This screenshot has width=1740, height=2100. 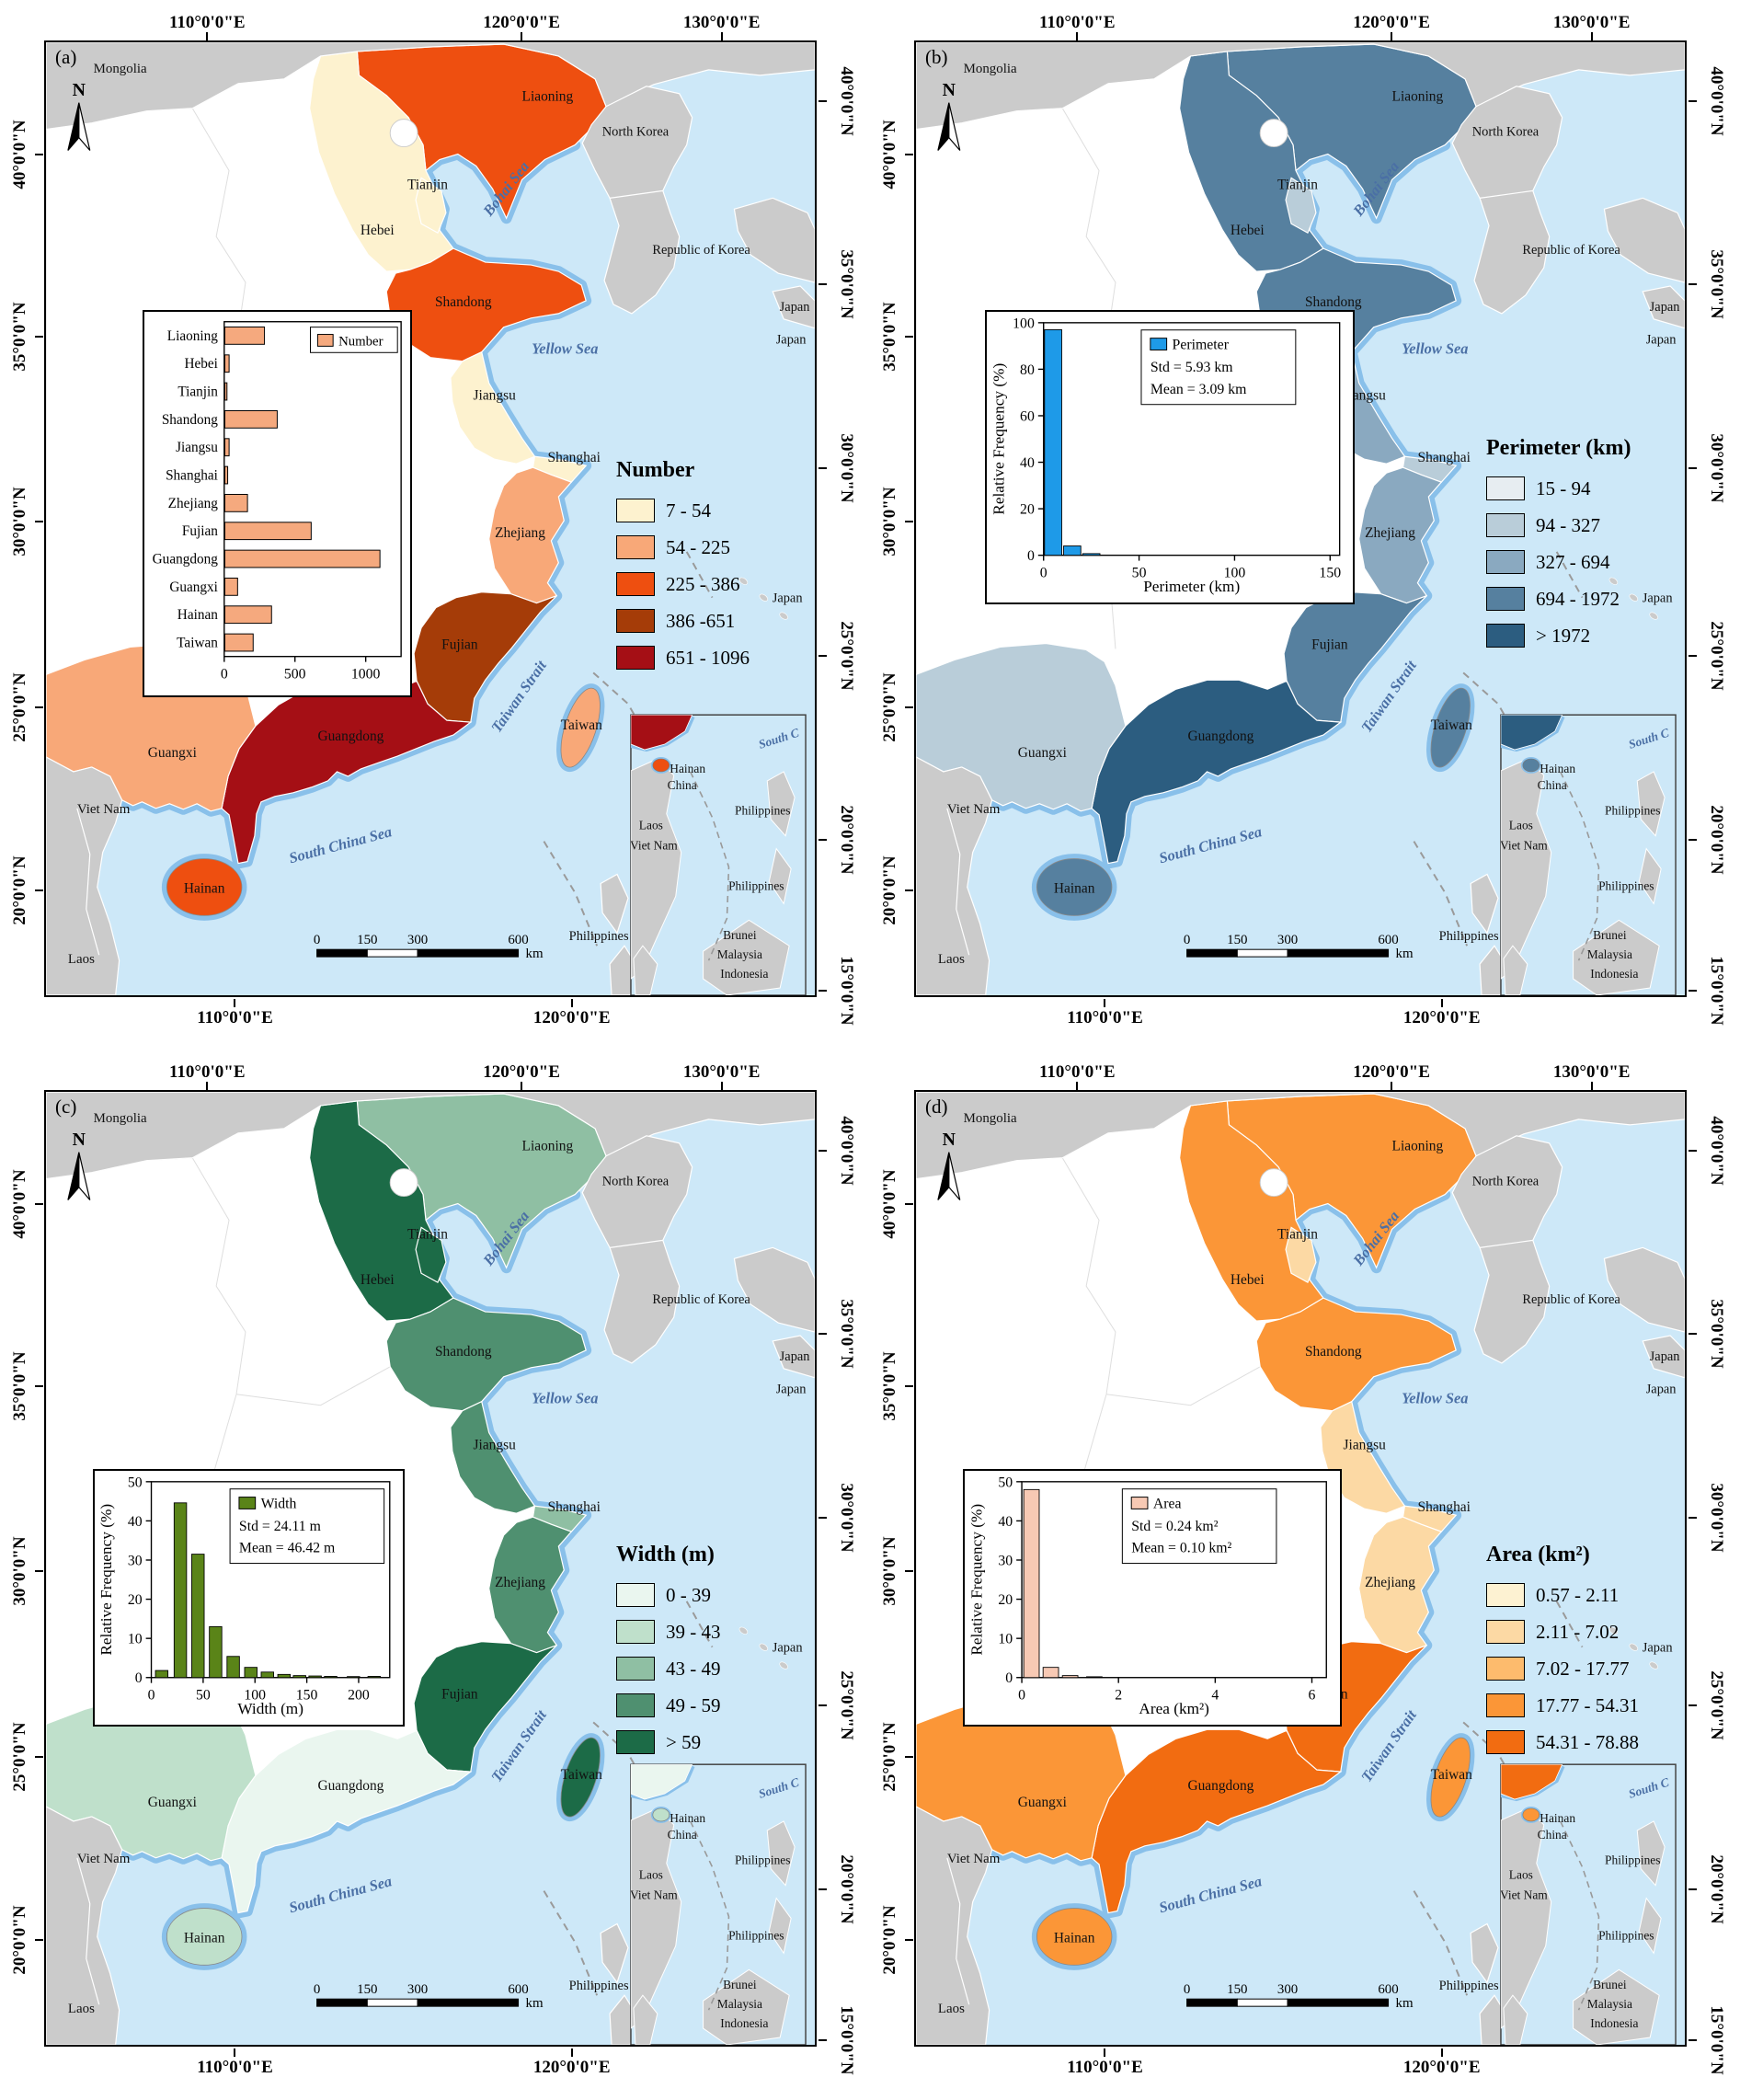 What do you see at coordinates (762, 811) in the screenshot?
I see `inset-label: Philippines` at bounding box center [762, 811].